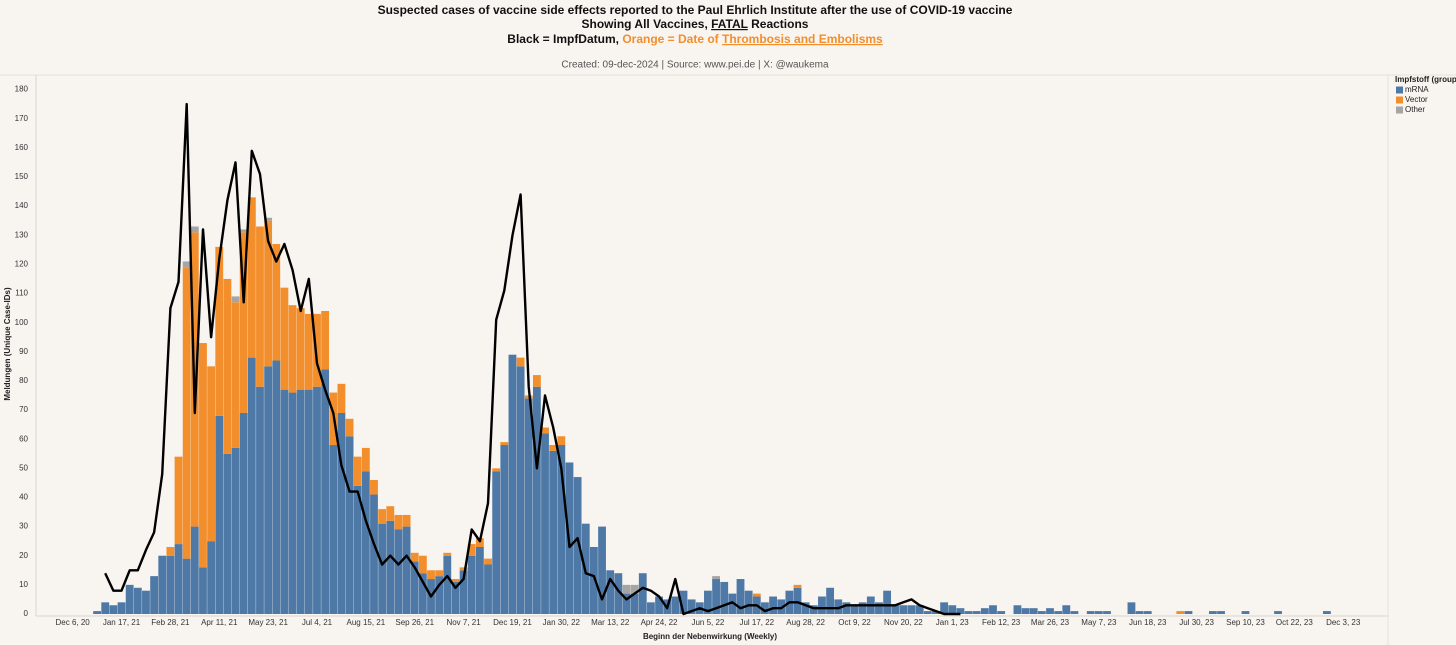 This screenshot has height=645, width=1456. What do you see at coordinates (22, 118) in the screenshot?
I see `y-tick-label: 170` at bounding box center [22, 118].